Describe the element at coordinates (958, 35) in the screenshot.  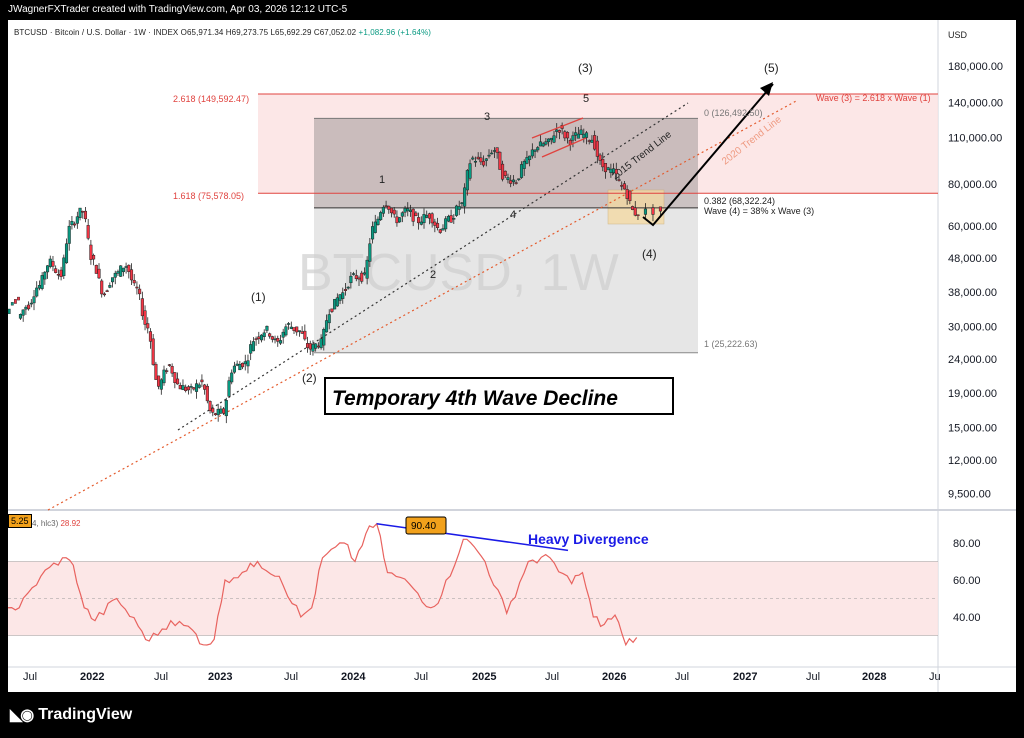
I see `currency-label: USD` at that location.